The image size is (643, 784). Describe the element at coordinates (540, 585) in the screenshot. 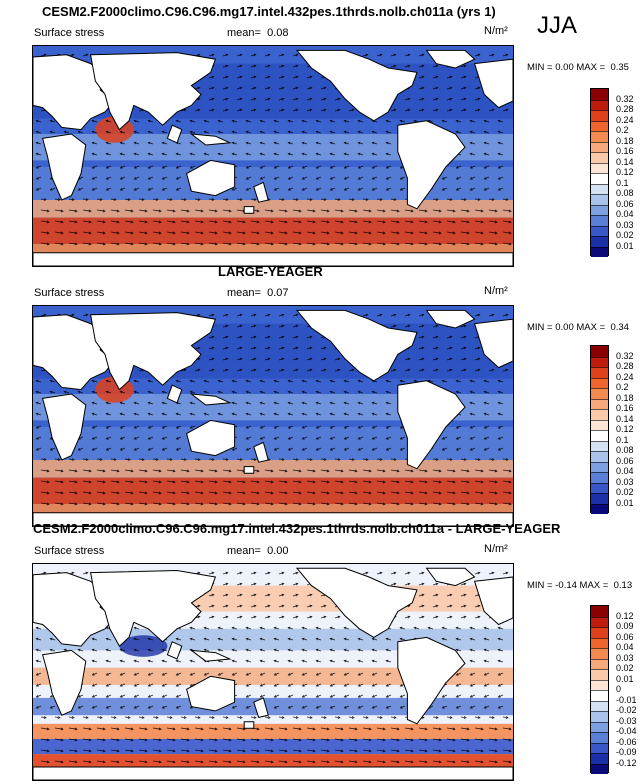

I see `panel-3-min-label: MIN =` at that location.